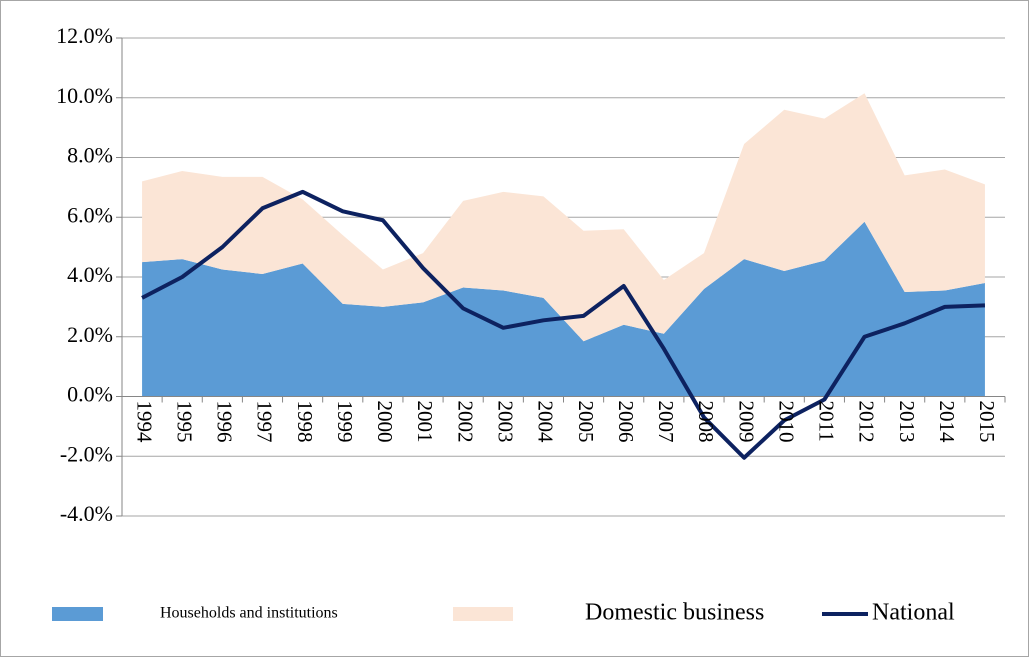 The image size is (1030, 658). Describe the element at coordinates (90, 334) in the screenshot. I see `y-tick-label: 2.0%` at that location.